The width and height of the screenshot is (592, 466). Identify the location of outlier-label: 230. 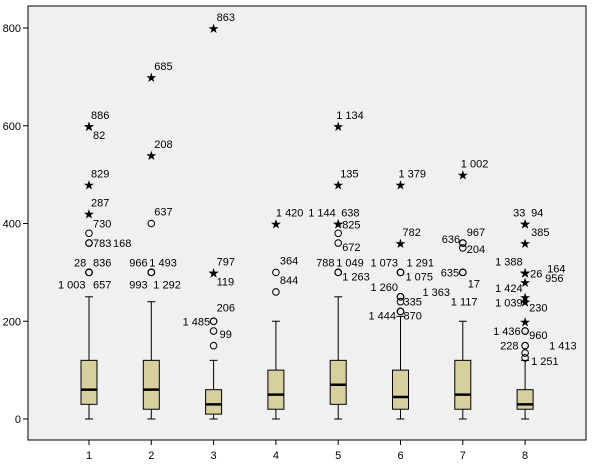
(538, 309).